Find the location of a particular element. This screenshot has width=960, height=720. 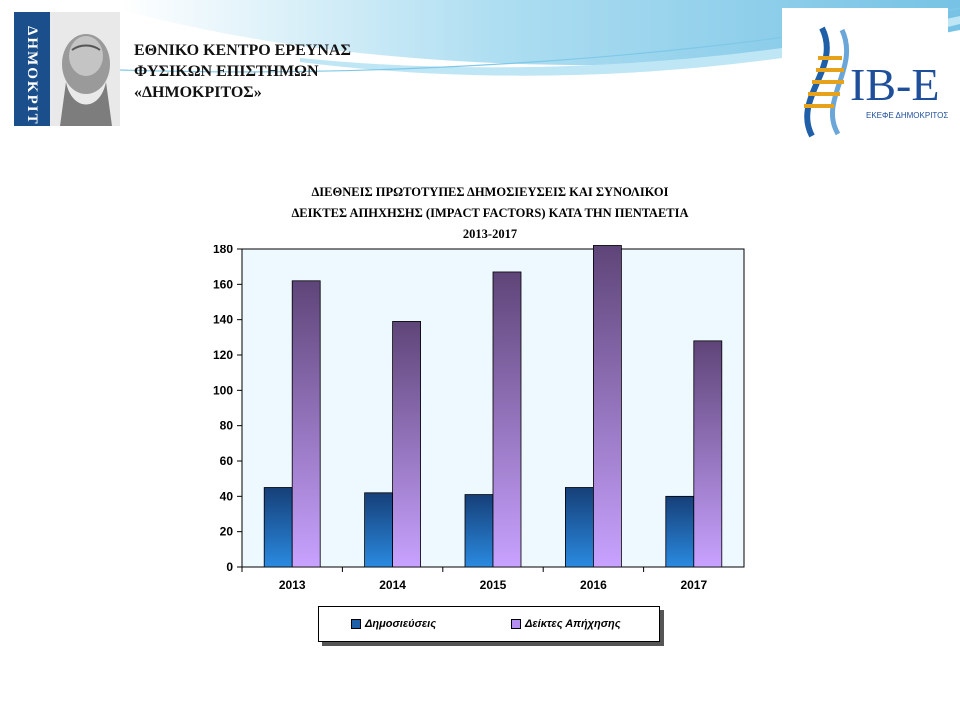

chart-title-line-3: 2013-2017 is located at coordinates (490, 234).